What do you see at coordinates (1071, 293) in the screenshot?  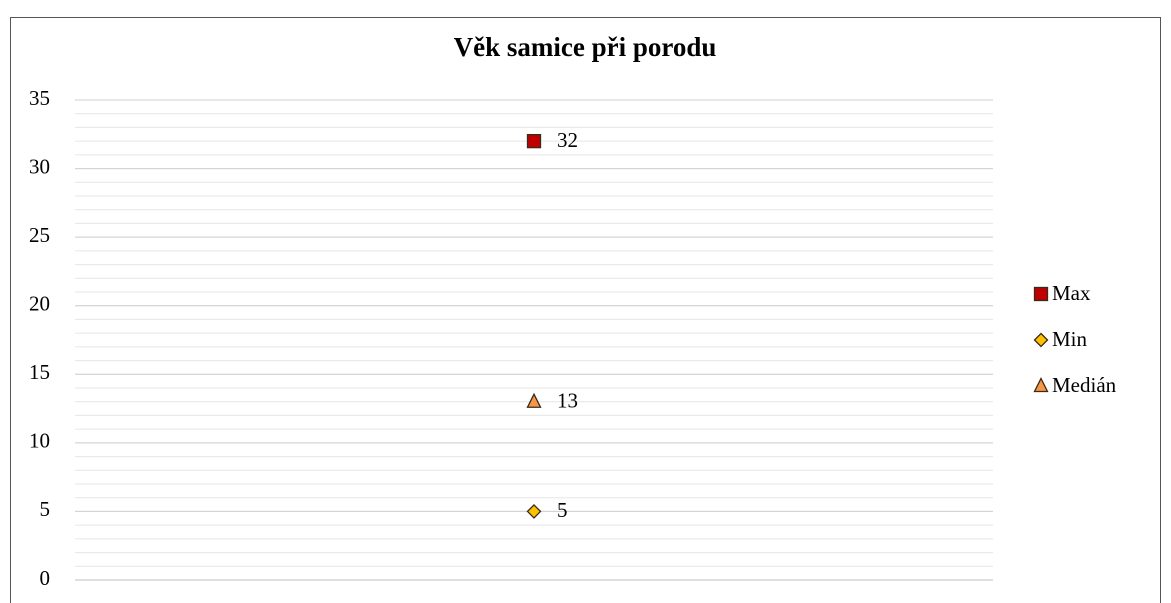 I see `legend-label: Max` at bounding box center [1071, 293].